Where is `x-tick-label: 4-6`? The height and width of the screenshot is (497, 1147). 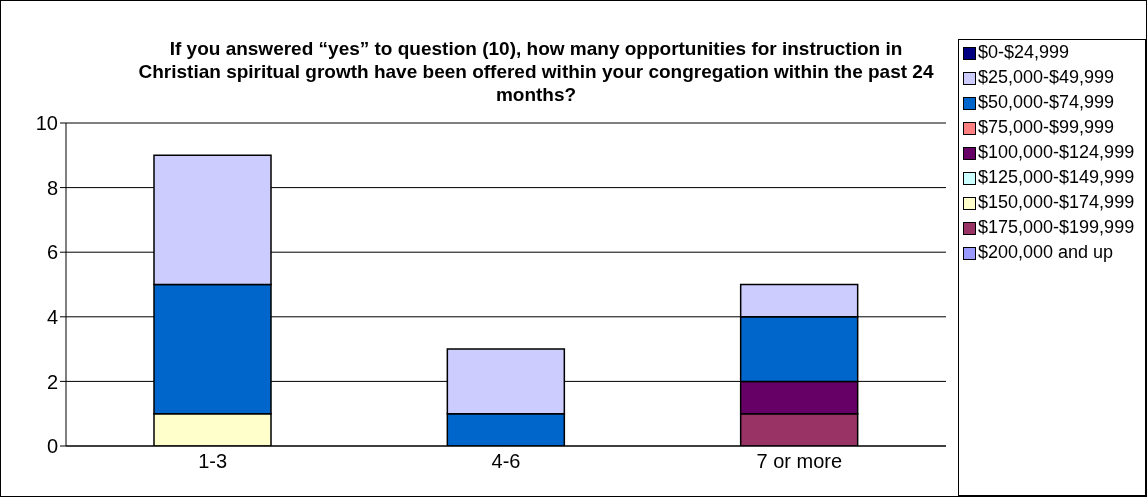 x-tick-label: 4-6 is located at coordinates (506, 461).